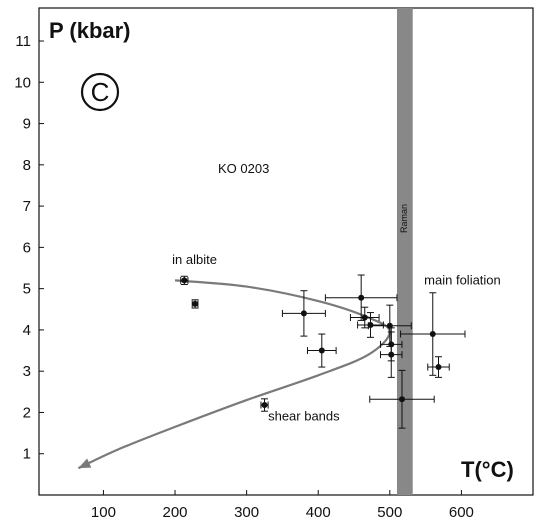 This screenshot has width=537, height=525. I want to click on y-tick-label: 1, so click(27, 454).